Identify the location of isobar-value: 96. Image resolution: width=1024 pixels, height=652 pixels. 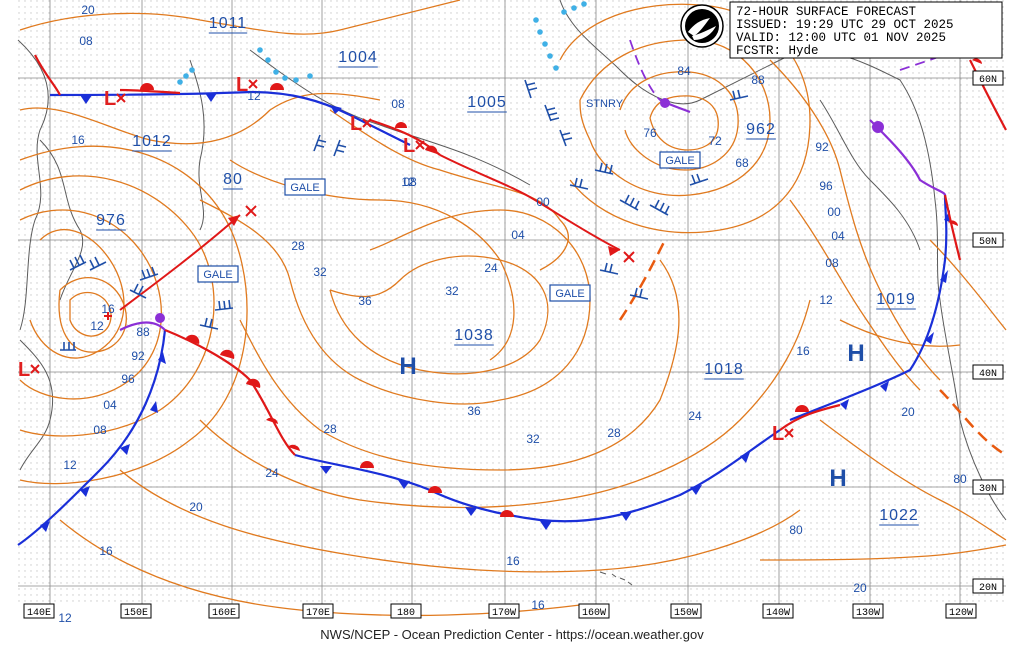
(826, 186).